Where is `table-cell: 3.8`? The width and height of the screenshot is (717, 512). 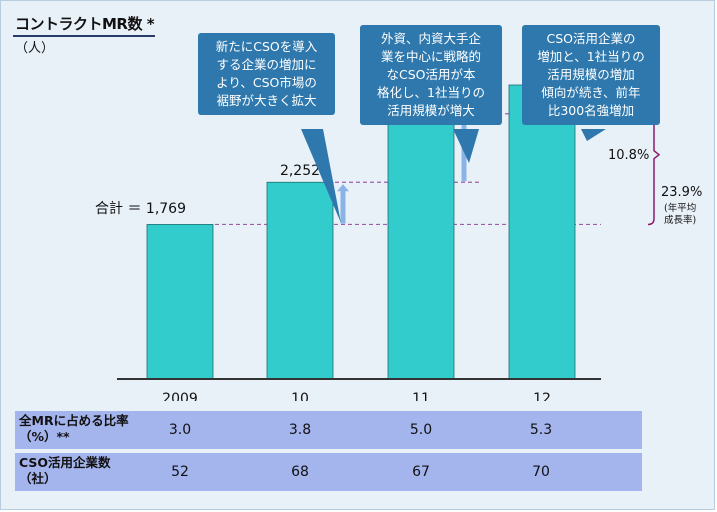
table-cell: 3.8 is located at coordinates (300, 430).